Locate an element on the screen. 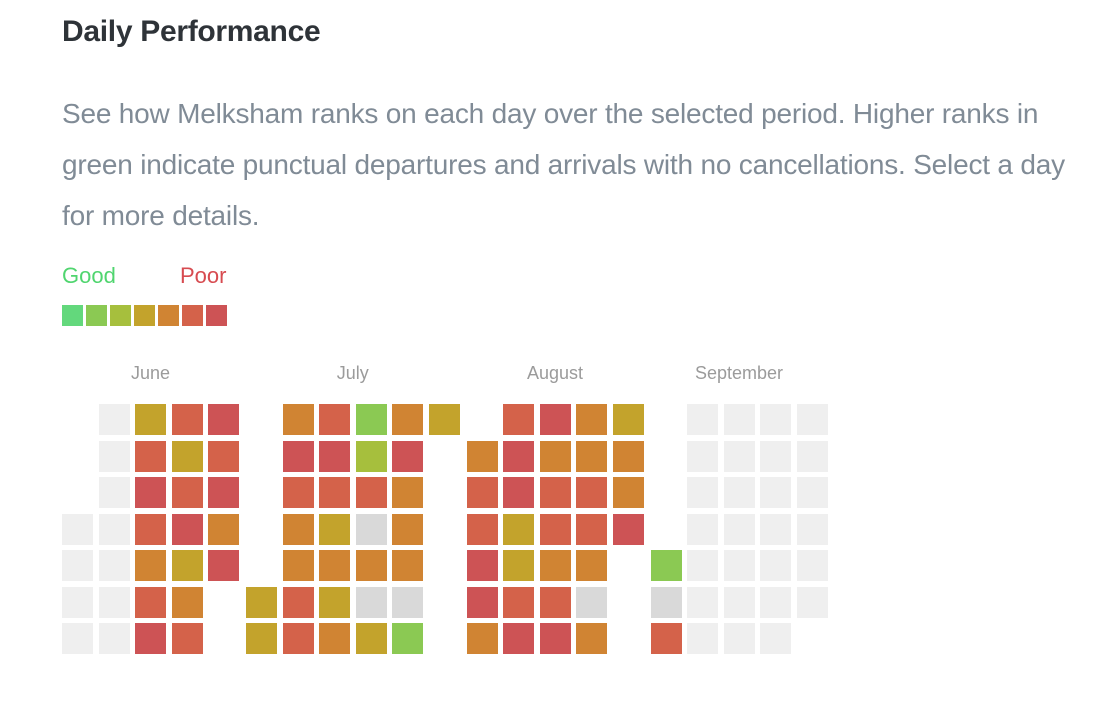 The width and height of the screenshot is (1116, 726). month-september: September is located at coordinates (739, 508).